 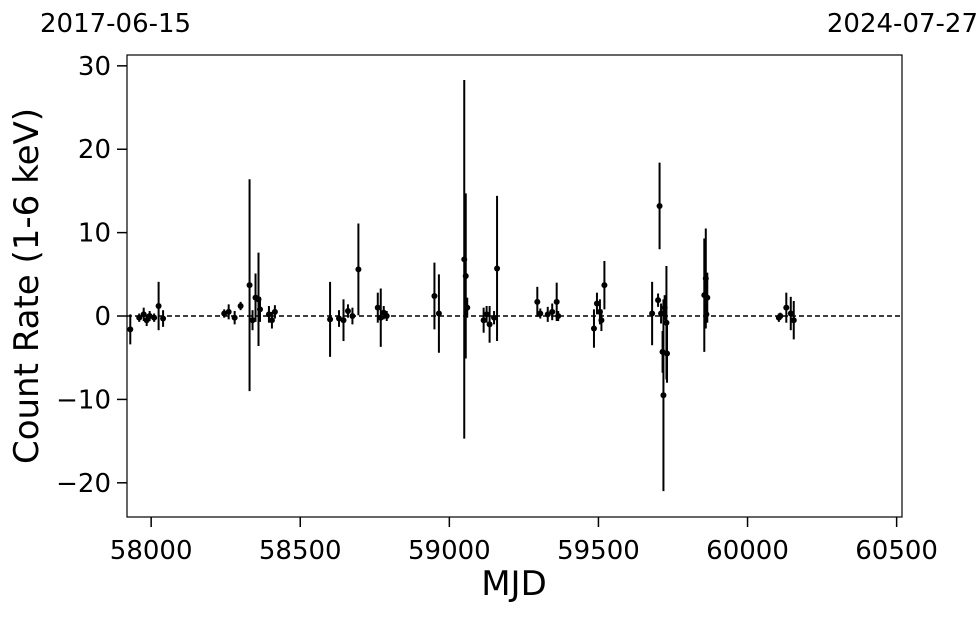 I want to click on y-tick-label: 10, so click(x=94, y=234).